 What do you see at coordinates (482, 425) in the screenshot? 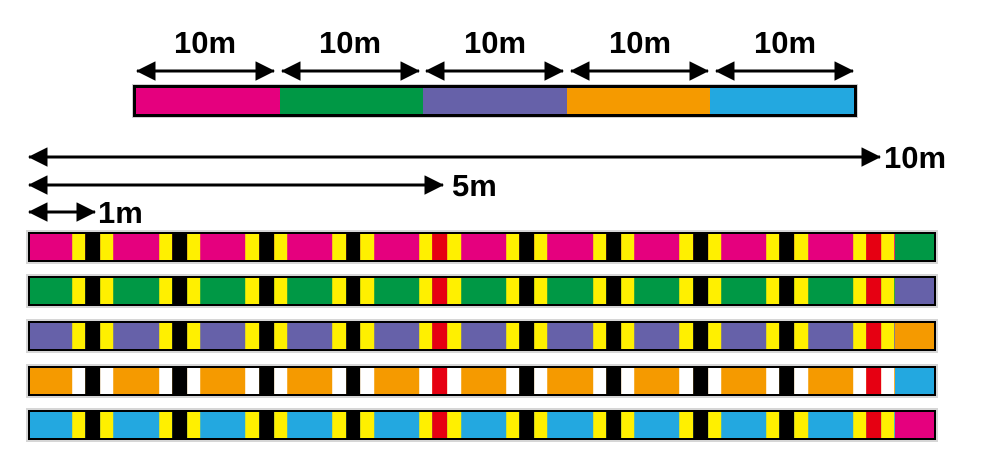
I see `line-bar-blue-10m` at bounding box center [482, 425].